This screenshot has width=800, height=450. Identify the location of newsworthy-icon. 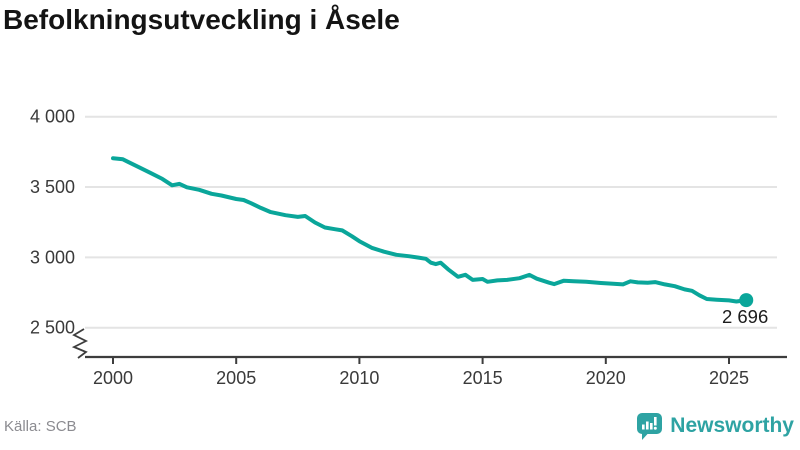
(650, 426).